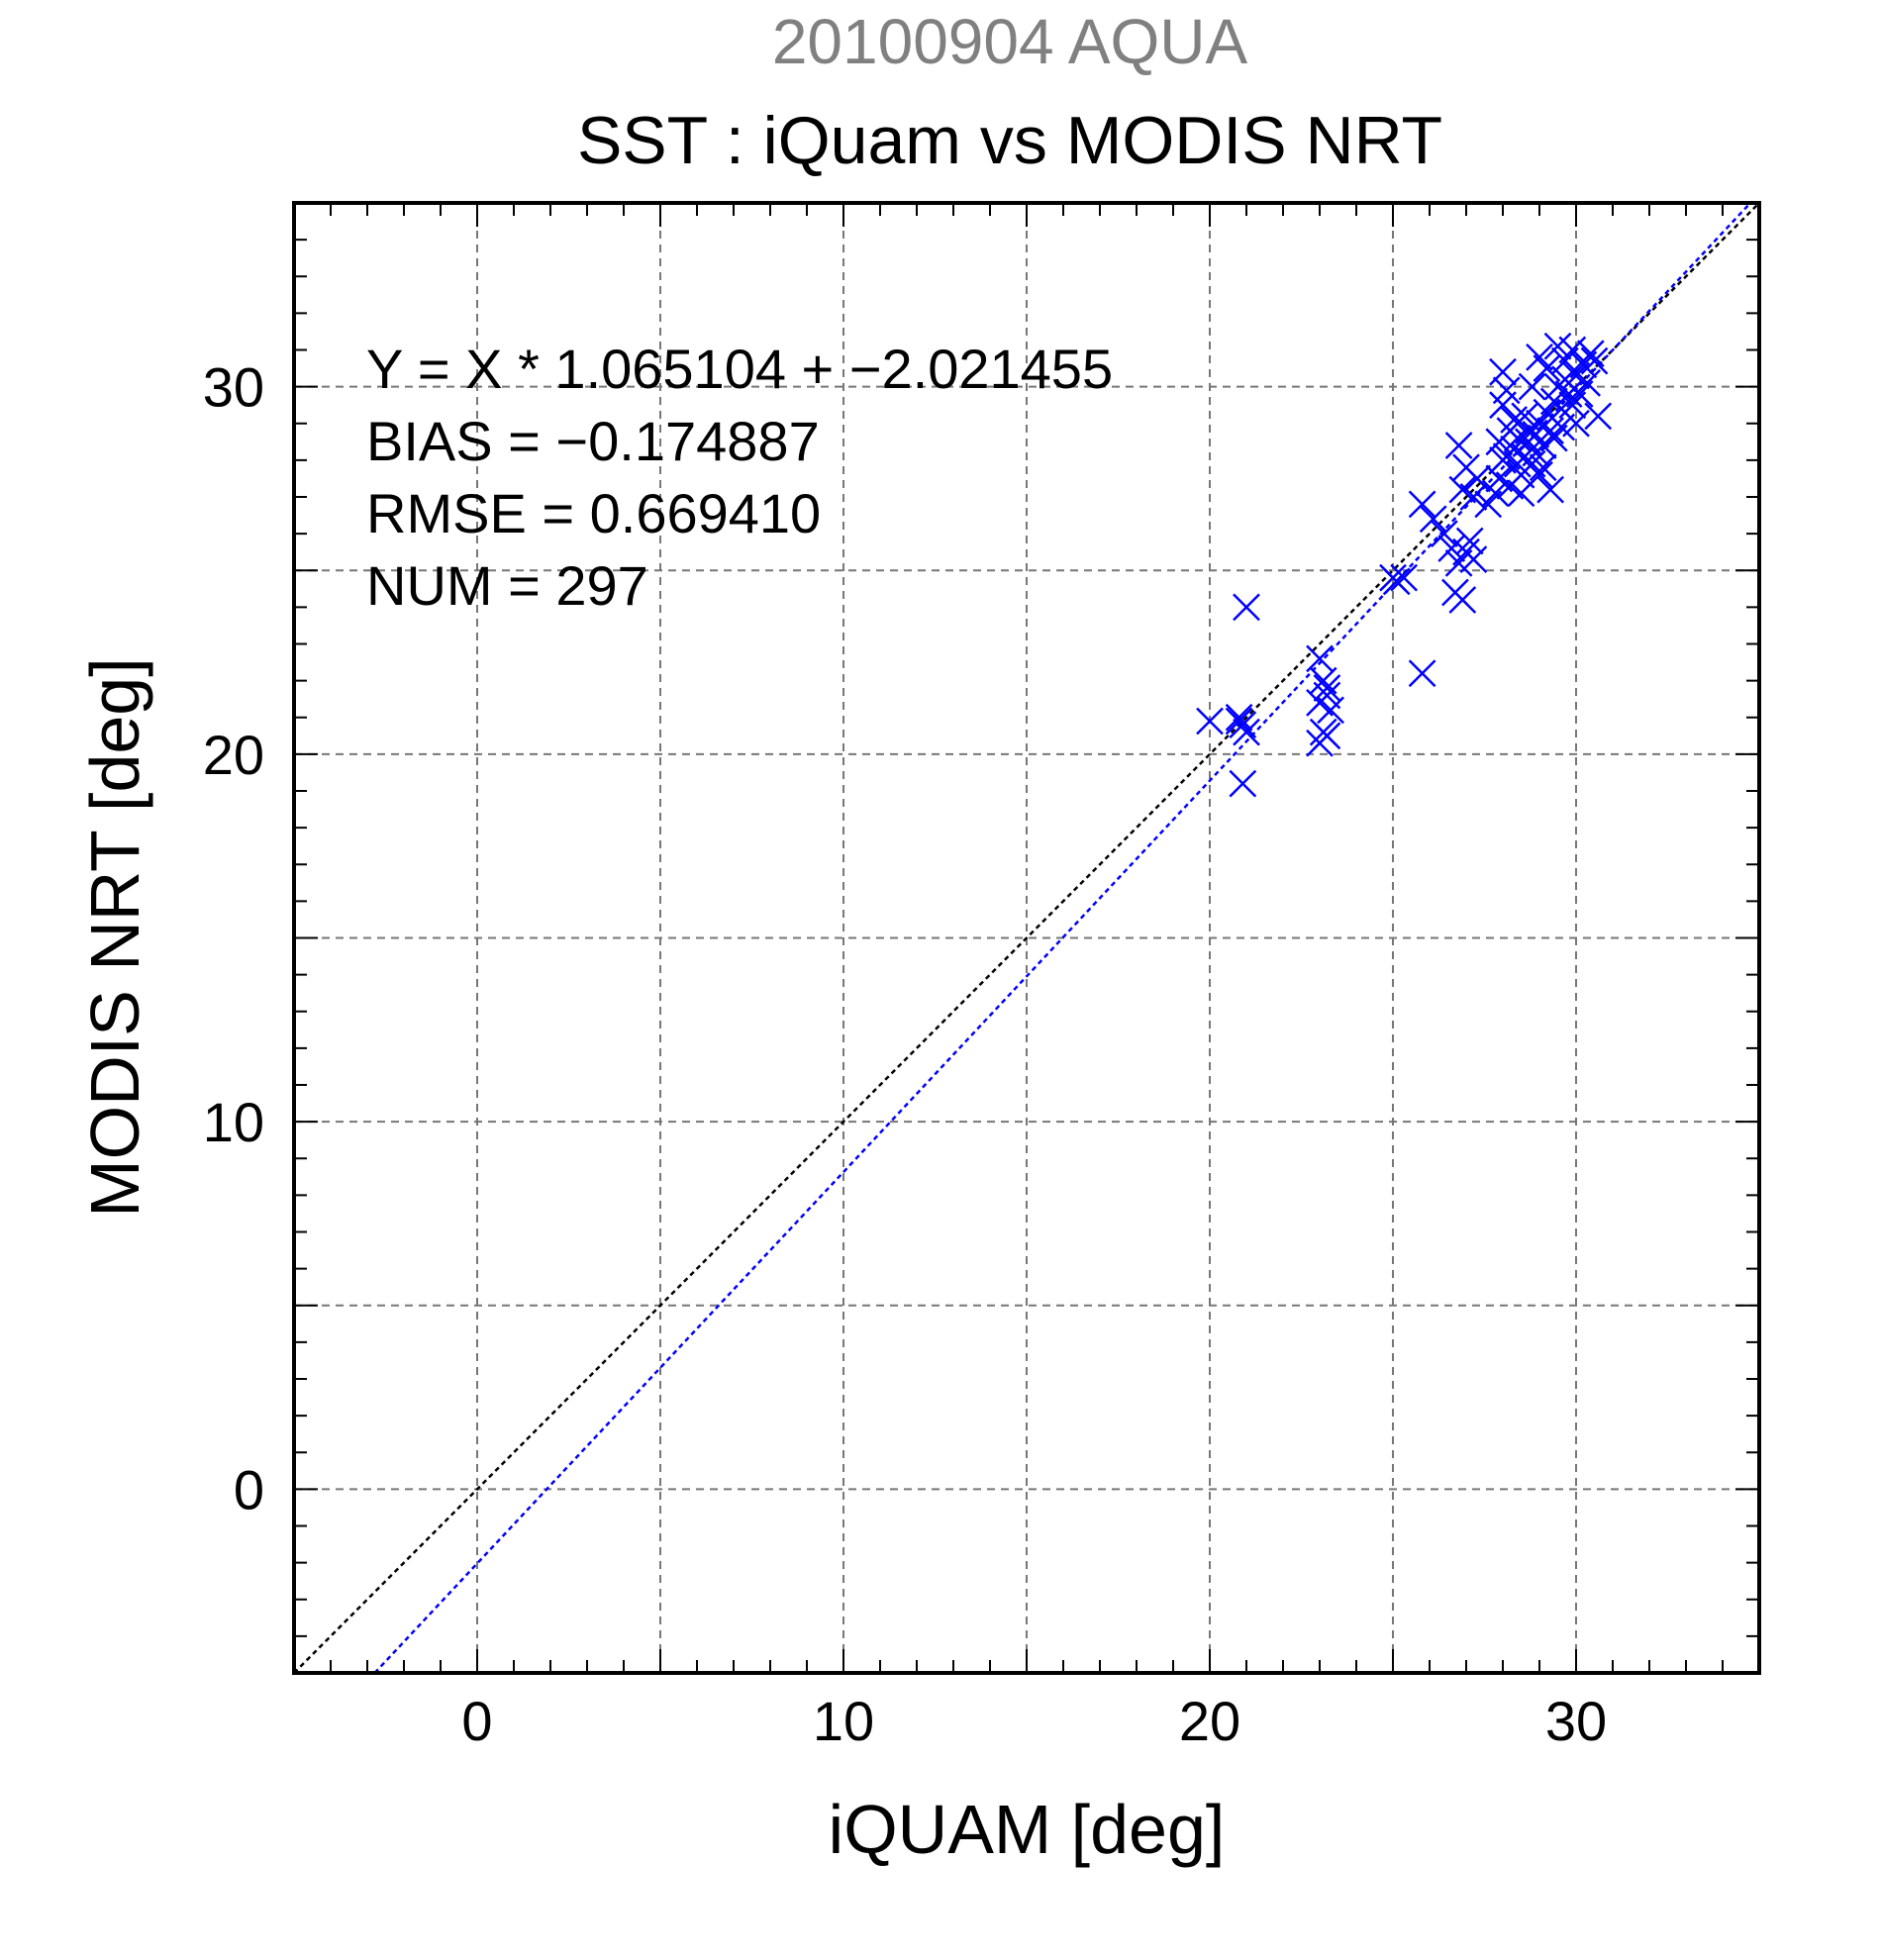  Describe the element at coordinates (1576, 1721) in the screenshot. I see `x-tick-label: 30` at that location.